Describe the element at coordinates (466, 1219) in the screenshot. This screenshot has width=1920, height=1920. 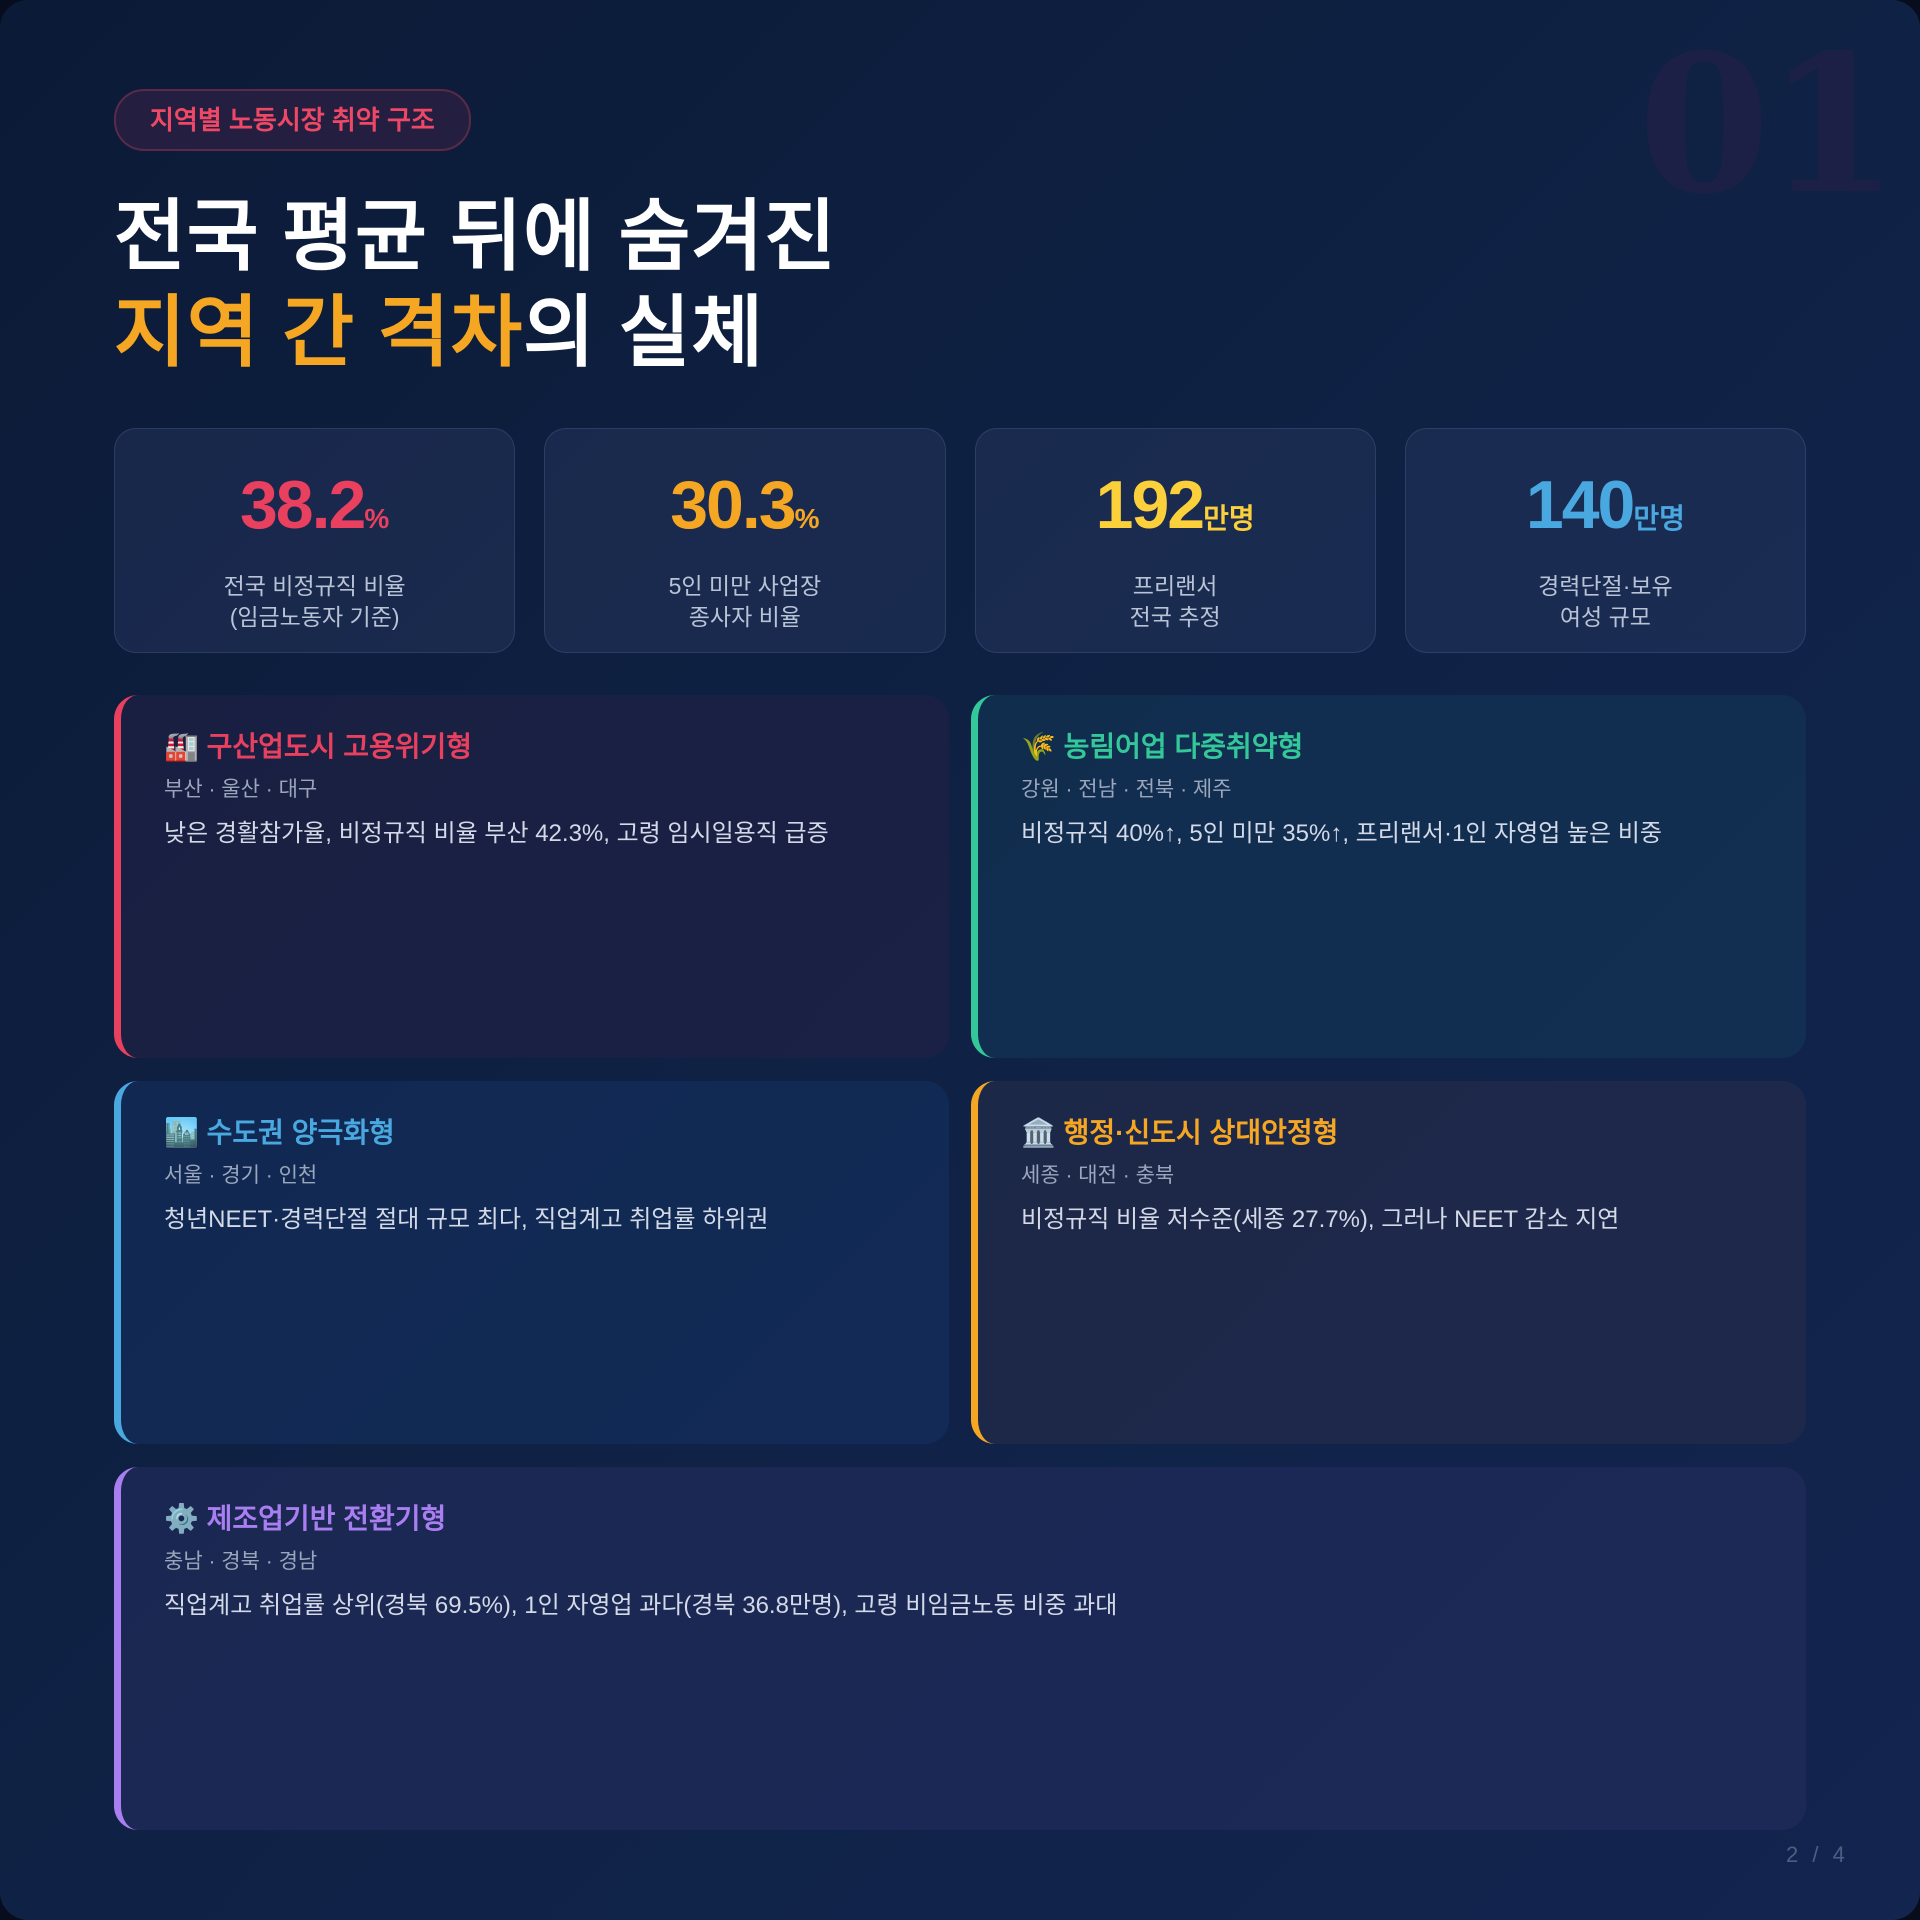
I see `card-description: 청년NEET·경력단절 절대 규모 최다, 직업계고 취업률 하위권` at that location.